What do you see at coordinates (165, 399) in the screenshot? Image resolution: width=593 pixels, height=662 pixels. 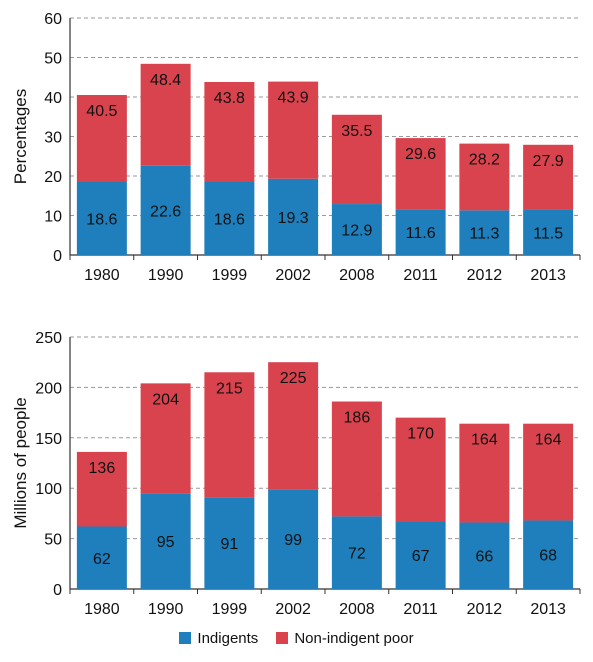 I see `data-label-total: 204` at bounding box center [165, 399].